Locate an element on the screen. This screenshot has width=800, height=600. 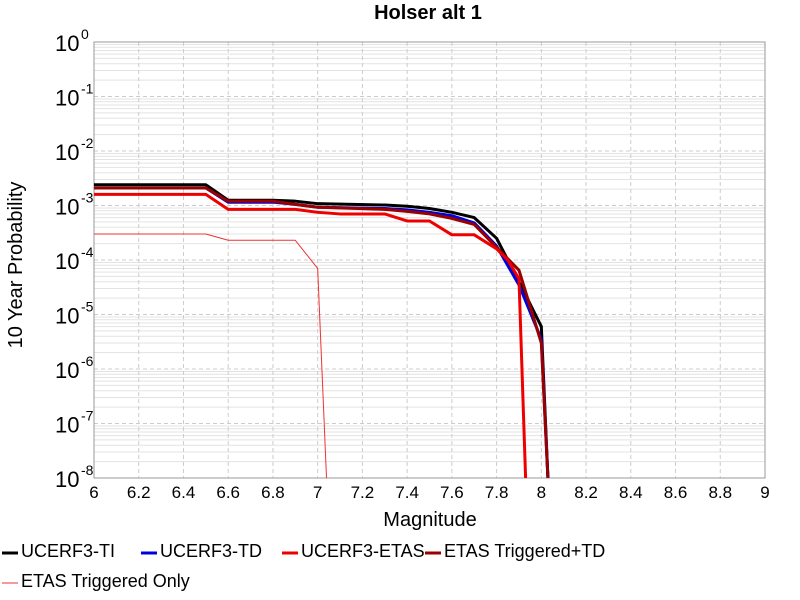
legend-item: UCERF3-TI is located at coordinates (58, 551).